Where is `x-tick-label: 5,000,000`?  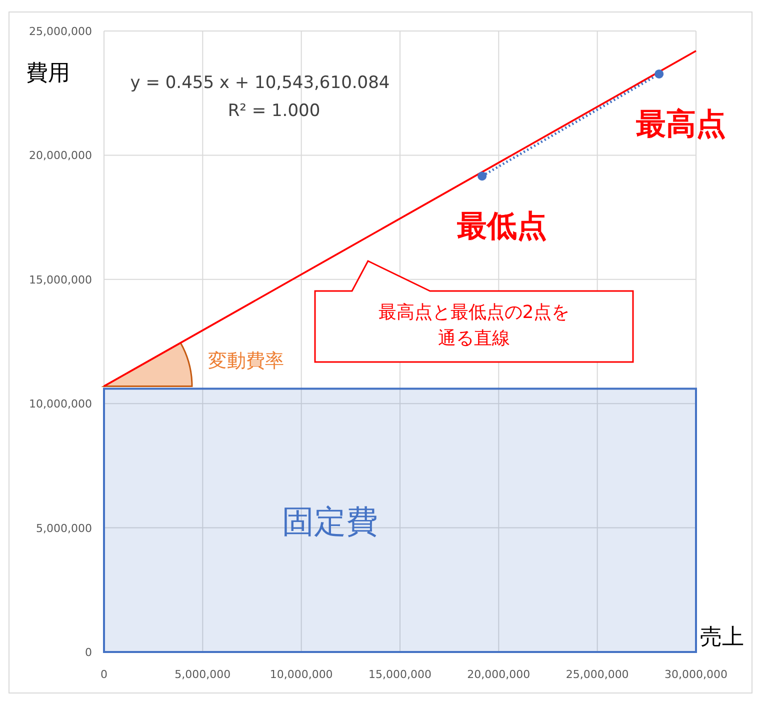 x-tick-label: 5,000,000 is located at coordinates (202, 674).